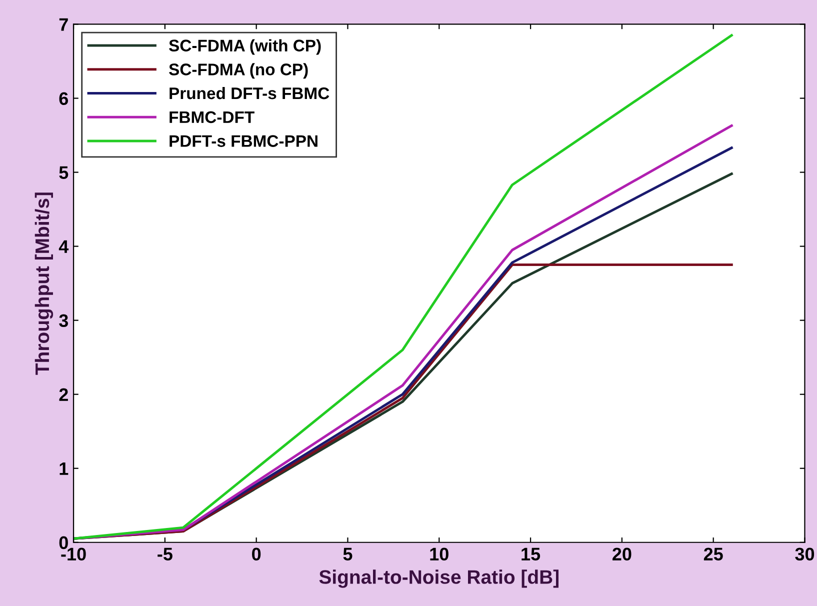 This screenshot has width=817, height=606. What do you see at coordinates (63, 172) in the screenshot?
I see `y-tick-label: 5` at bounding box center [63, 172].